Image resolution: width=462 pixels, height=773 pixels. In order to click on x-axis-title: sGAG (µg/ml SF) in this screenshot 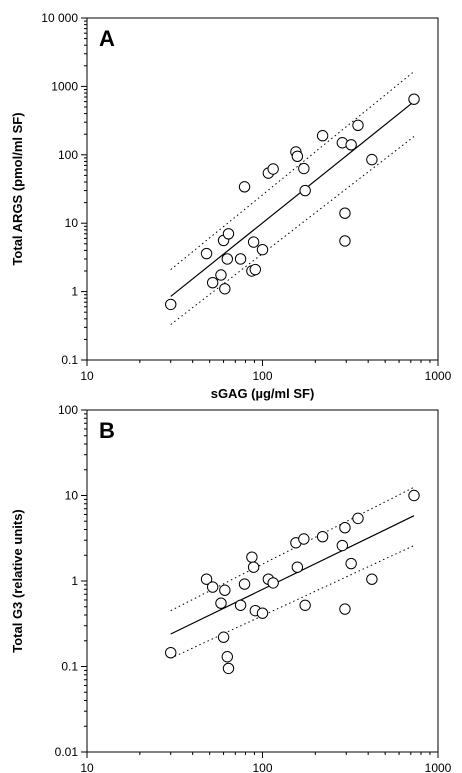, I will do `click(263, 393)`.